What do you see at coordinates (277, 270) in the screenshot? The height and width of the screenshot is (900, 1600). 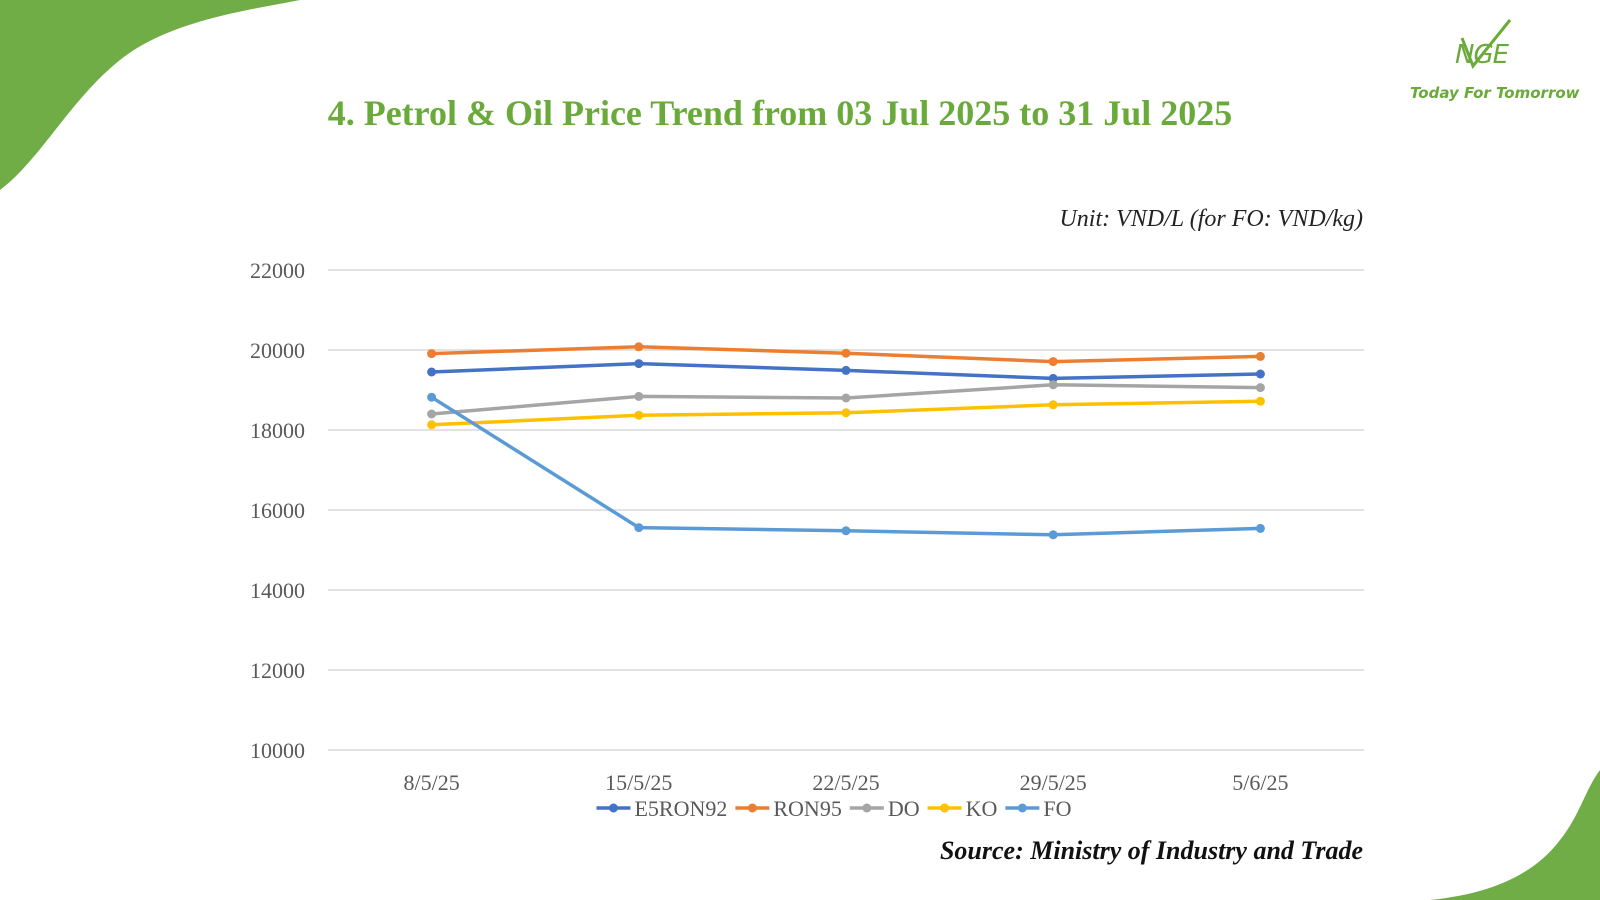 I see `y-tick-label: 22000` at bounding box center [277, 270].